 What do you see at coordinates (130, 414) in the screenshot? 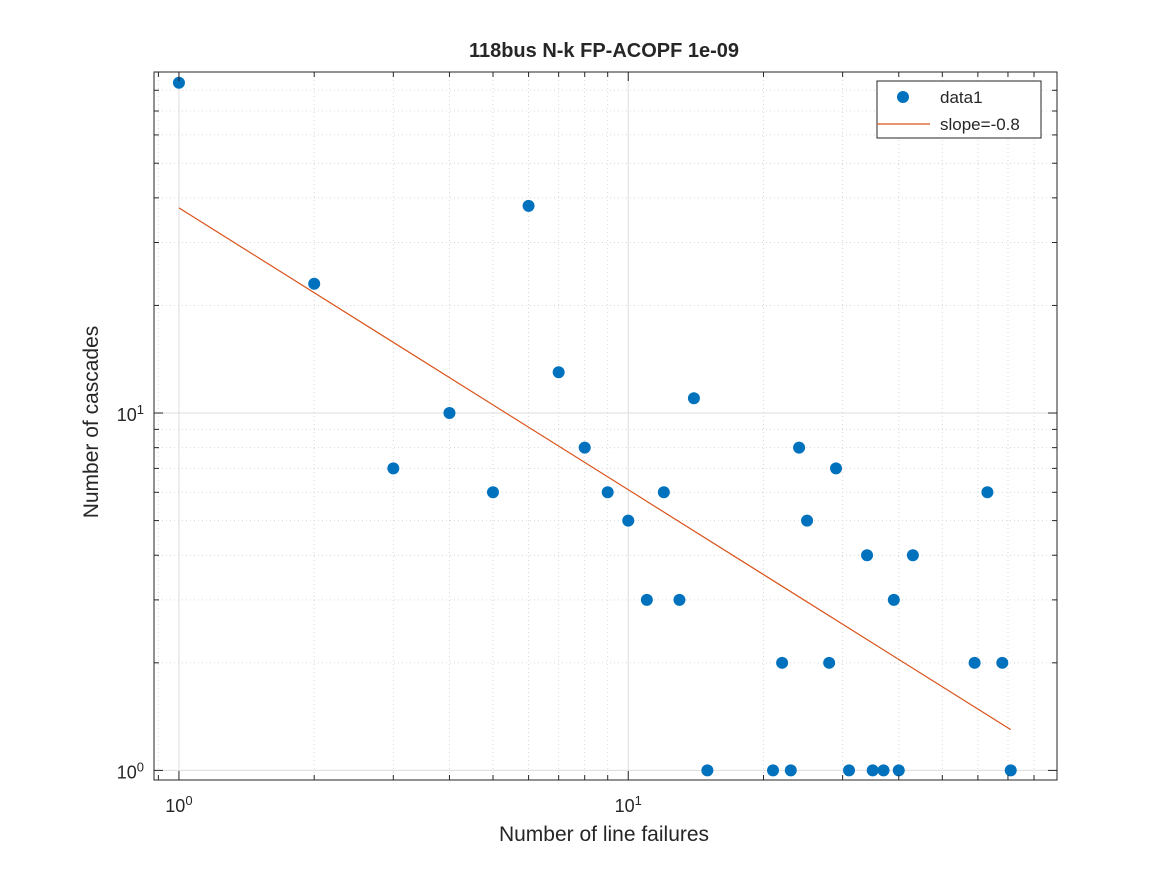
I see `y-tick-label-1: 10¹` at bounding box center [130, 414].